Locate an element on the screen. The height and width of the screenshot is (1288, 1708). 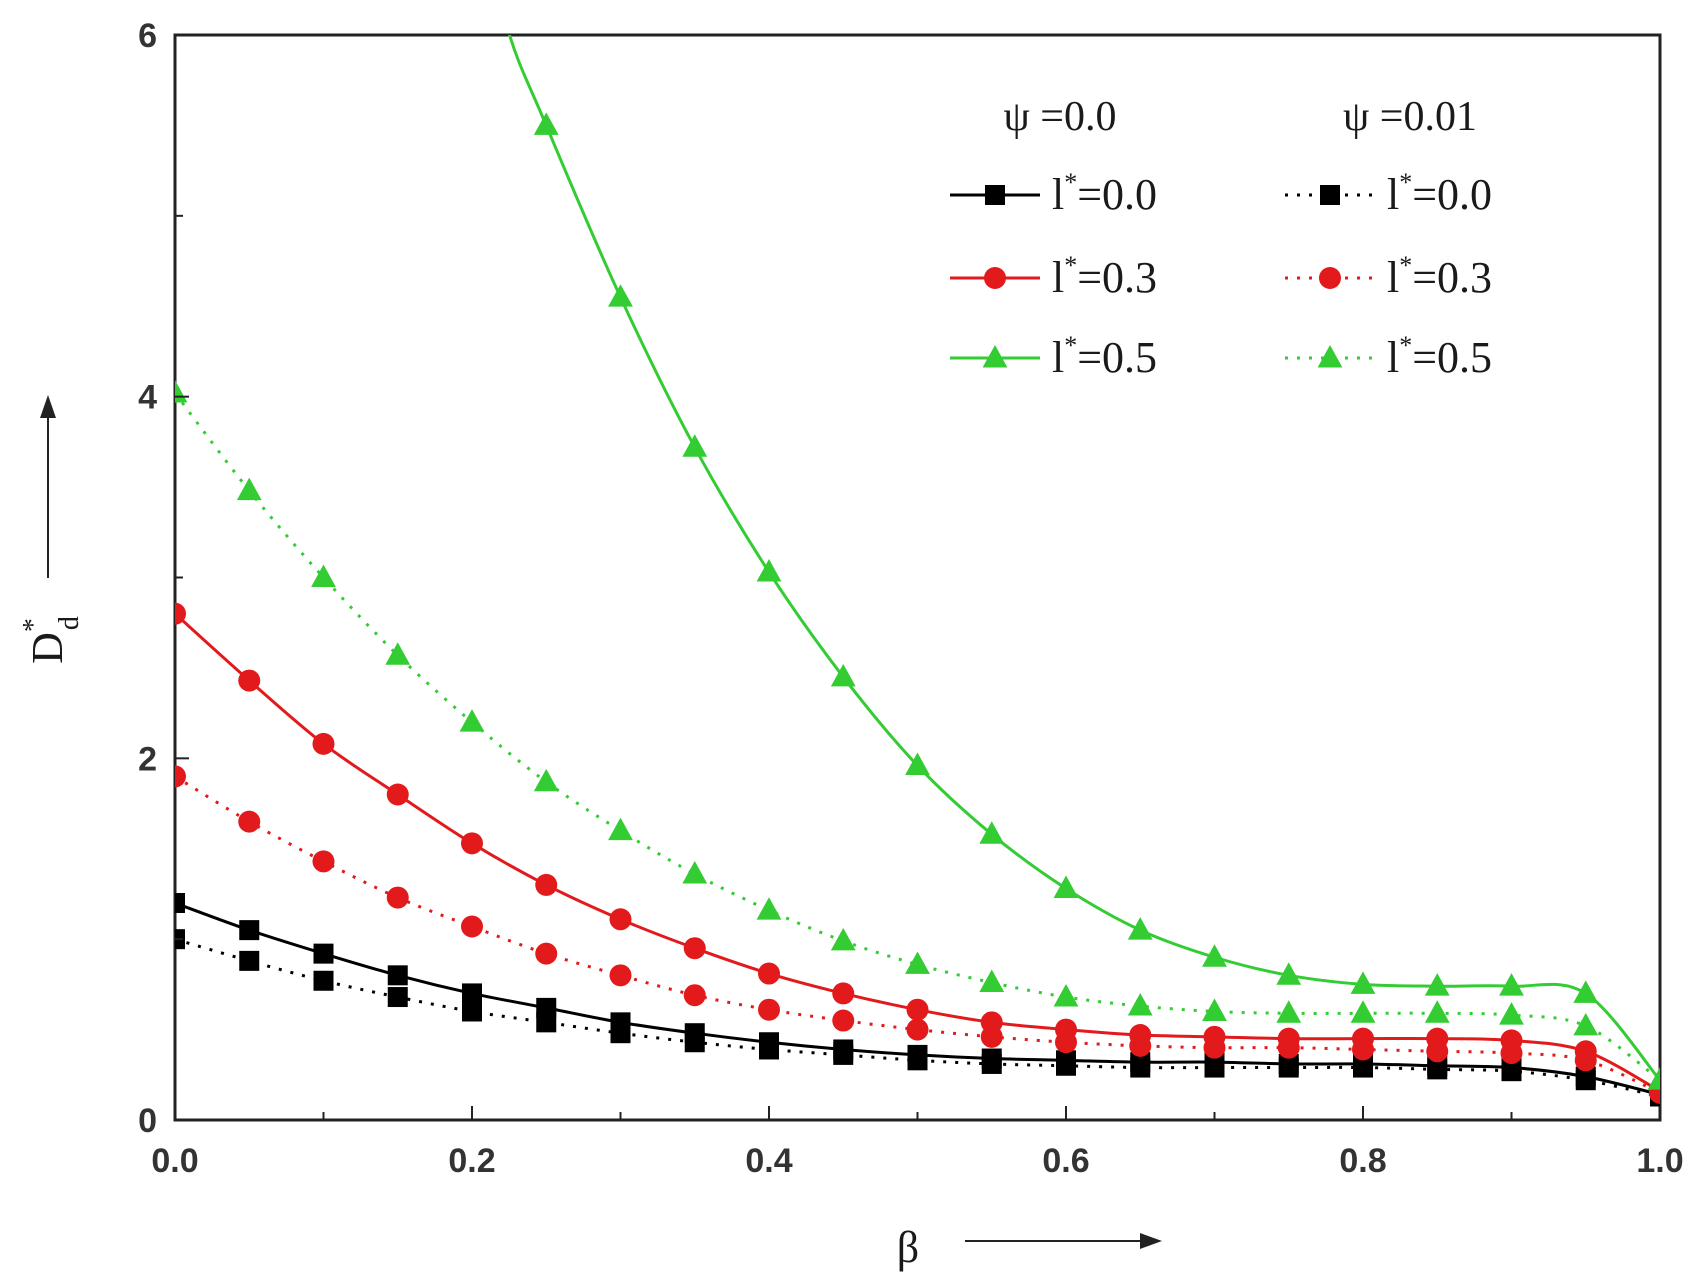
legend-entry-5: l*=0.5 is located at coordinates (1388, 356).